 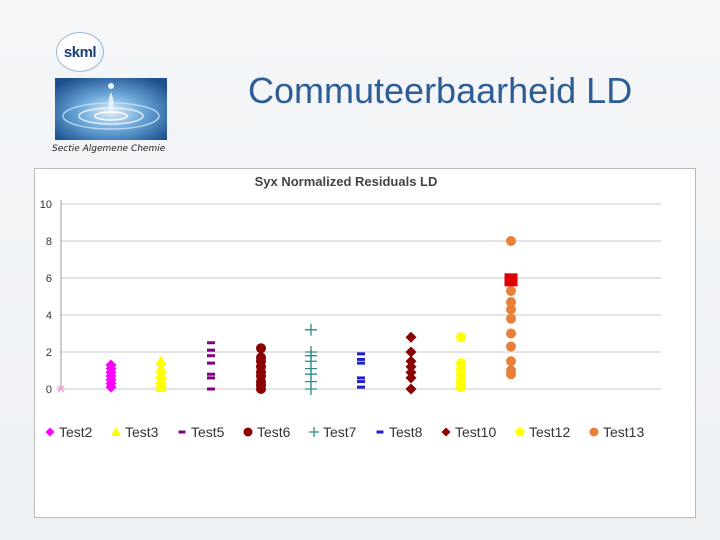 I want to click on legend-label: Test5, so click(x=208, y=432).